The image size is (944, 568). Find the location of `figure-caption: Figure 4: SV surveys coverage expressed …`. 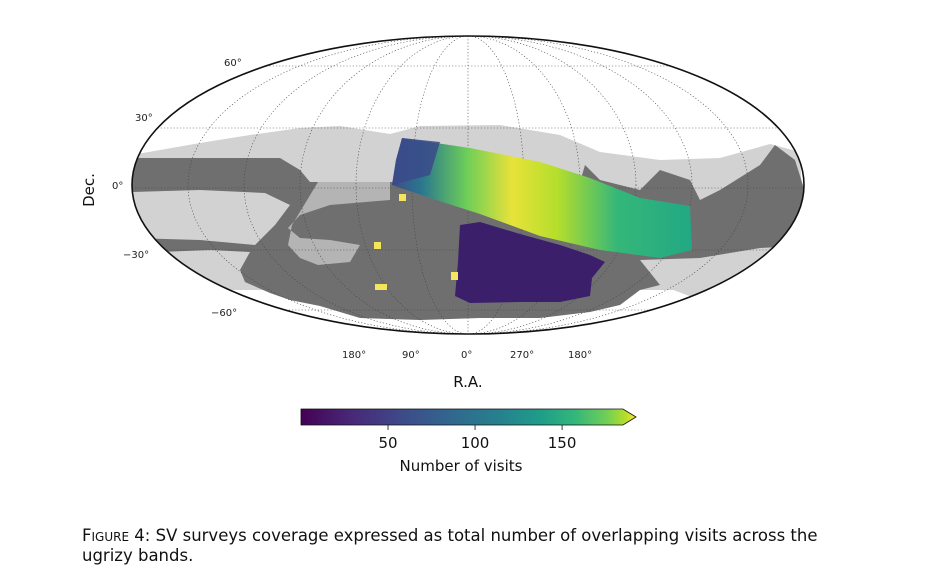

figure-caption: Figure 4: SV surveys coverage expressed … is located at coordinates (477, 546).